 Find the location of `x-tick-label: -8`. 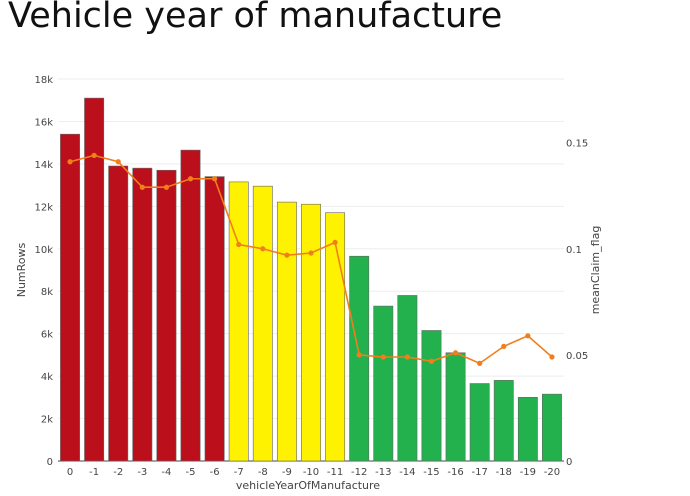

x-tick-label: -8 is located at coordinates (263, 472).